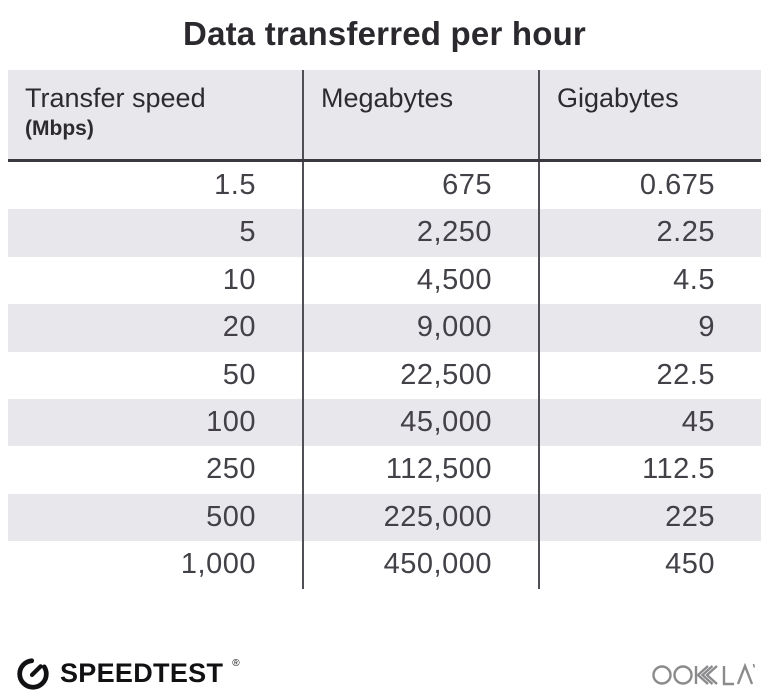  What do you see at coordinates (247, 232) in the screenshot?
I see `table-cell: 5` at bounding box center [247, 232].